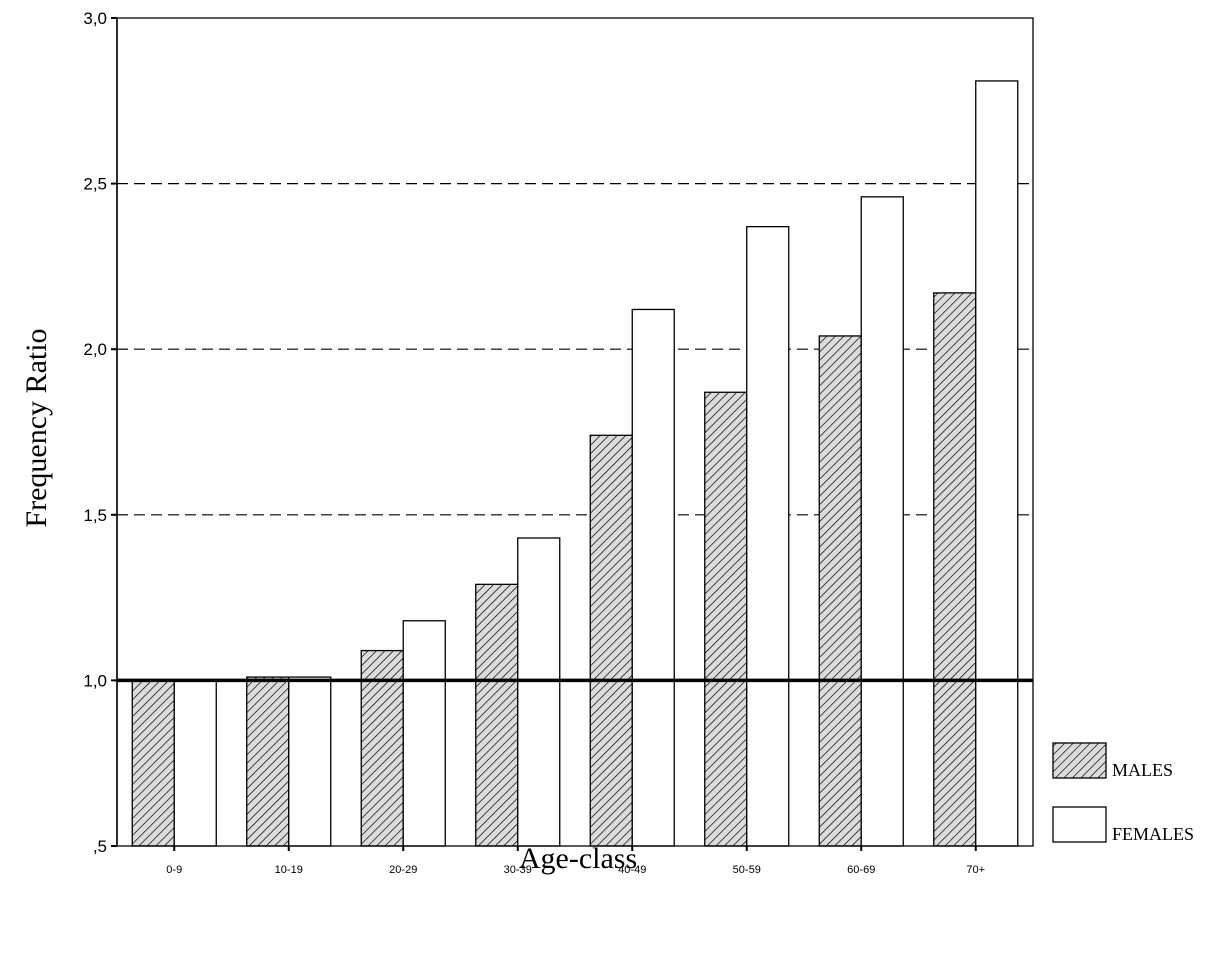  I want to click on x-tick-label: 60-69, so click(861, 870).